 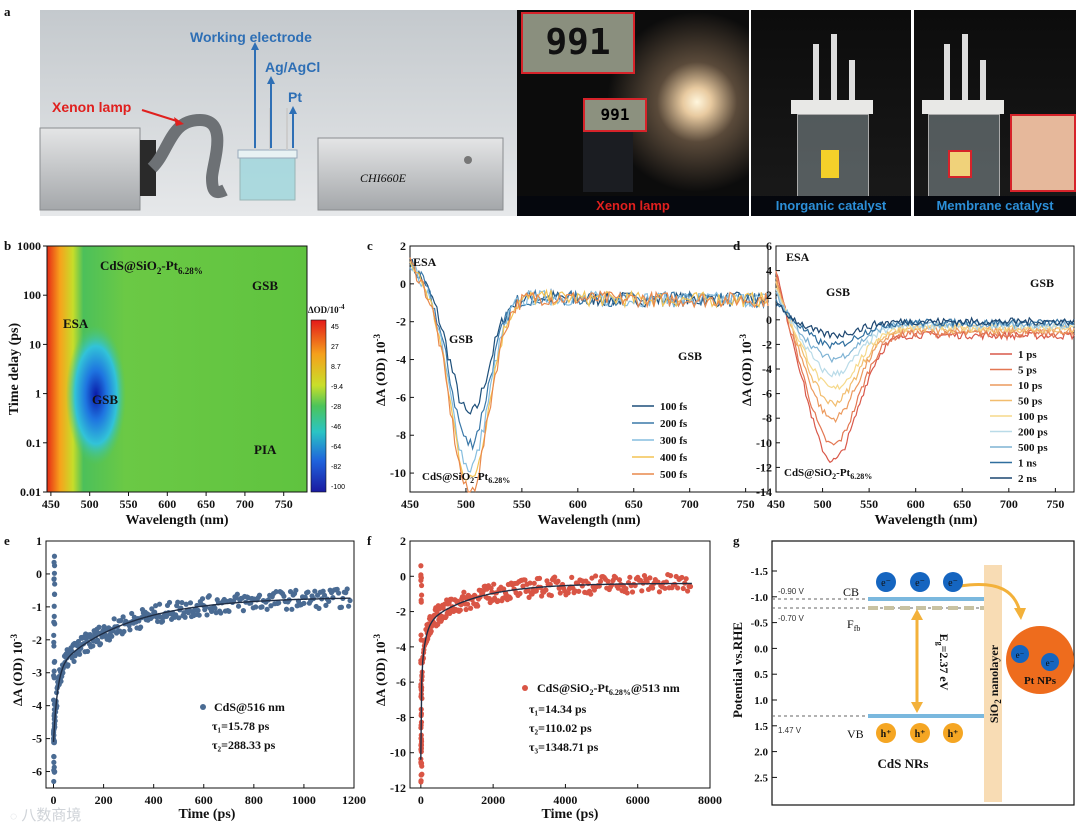 What do you see at coordinates (254, 800) in the screenshot?
I see `xtick-label: 800` at bounding box center [254, 800].